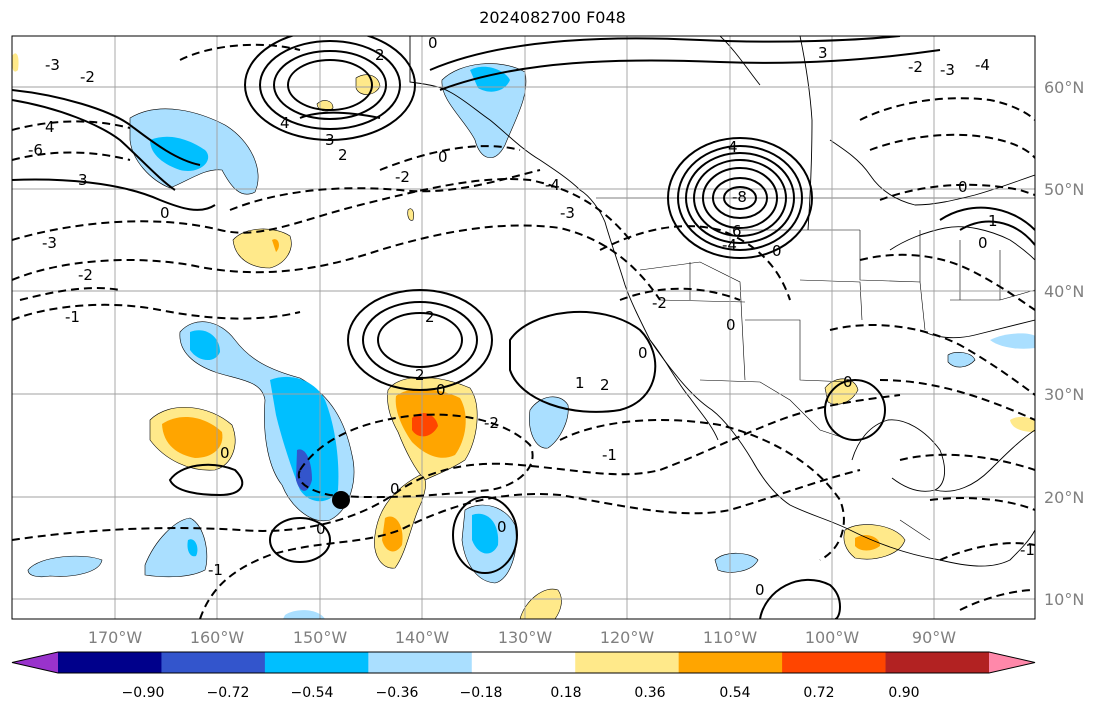 Image resolution: width=1105 pixels, height=712 pixels. I want to click on lon-label: 120°W, so click(627, 637).